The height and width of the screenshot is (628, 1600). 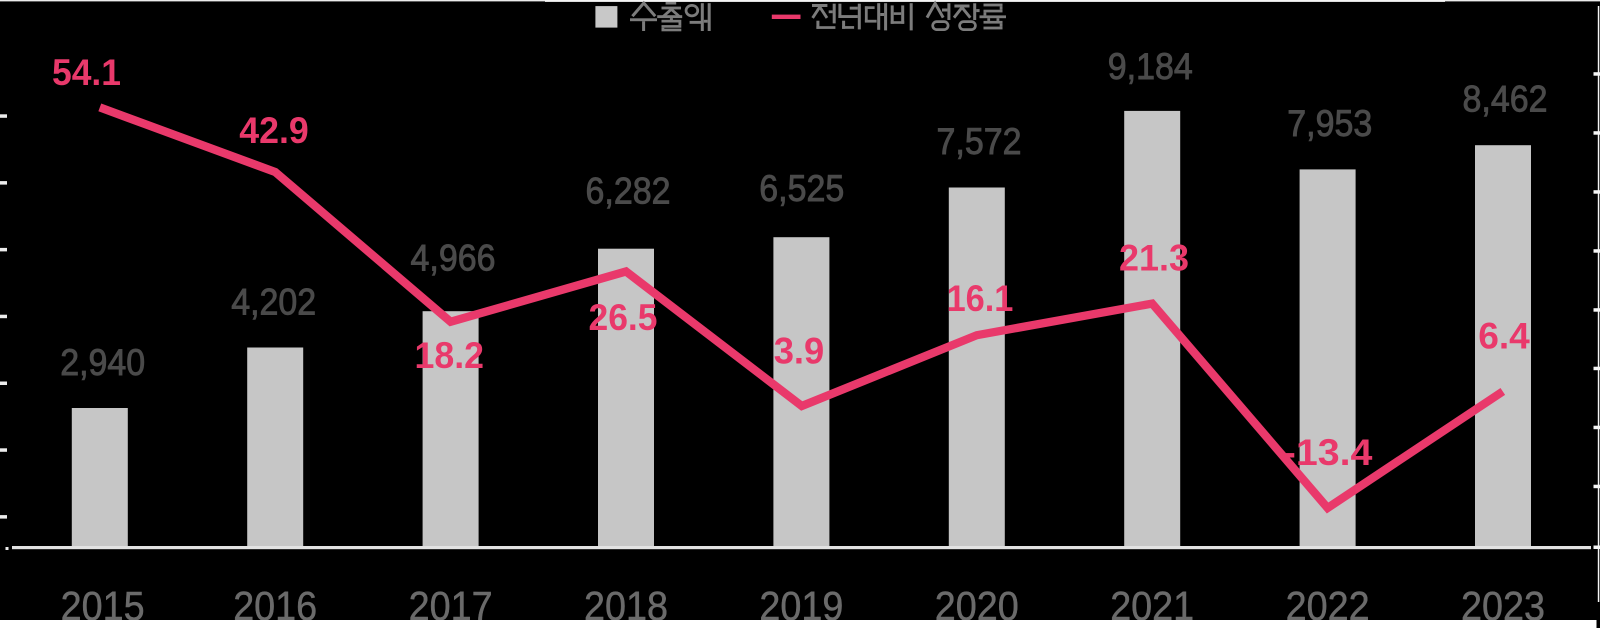 I want to click on svg-text: 6,282, so click(x=628, y=190).